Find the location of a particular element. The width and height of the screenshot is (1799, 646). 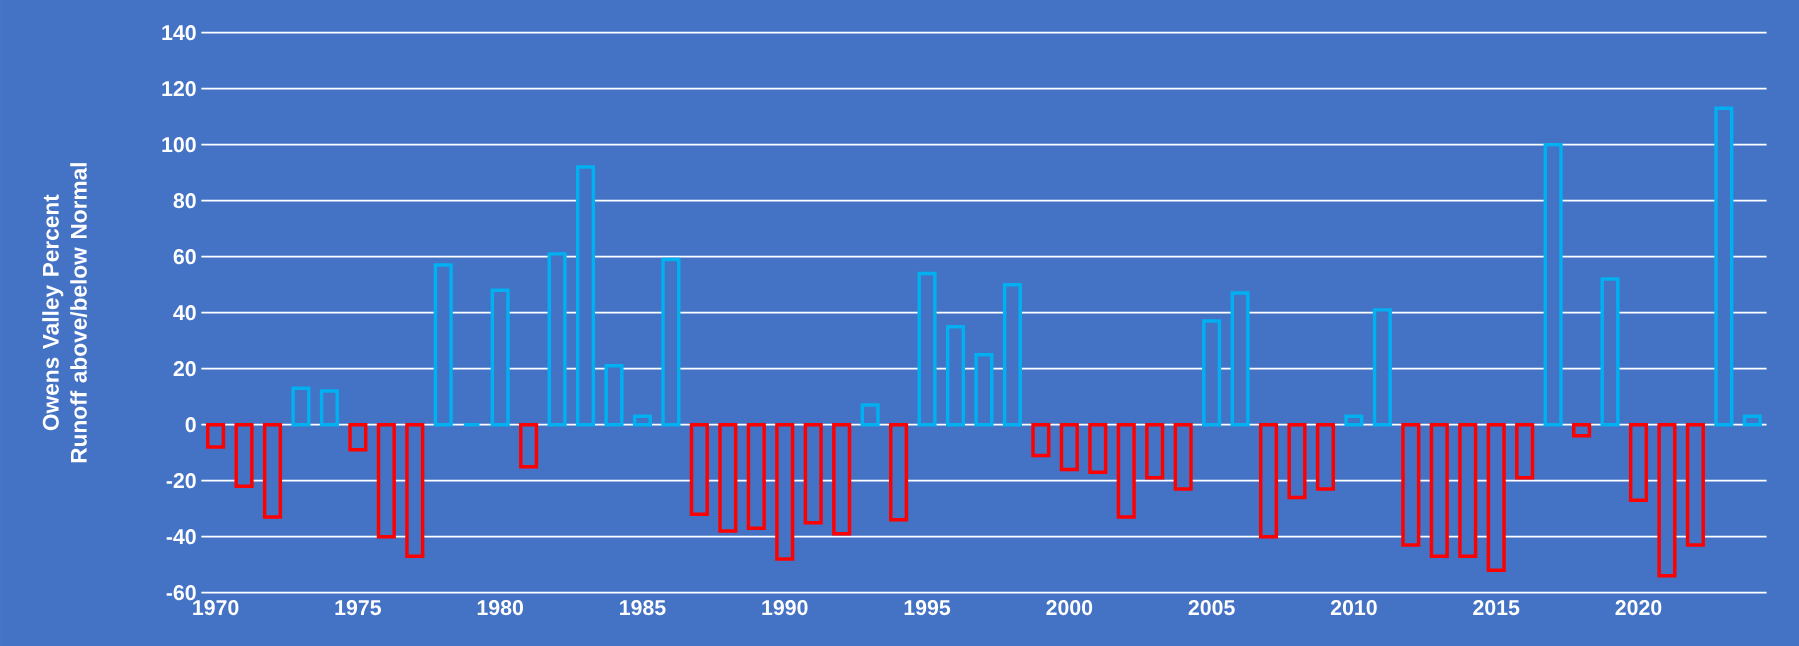

x-tick-label: 2005 is located at coordinates (1211, 608).